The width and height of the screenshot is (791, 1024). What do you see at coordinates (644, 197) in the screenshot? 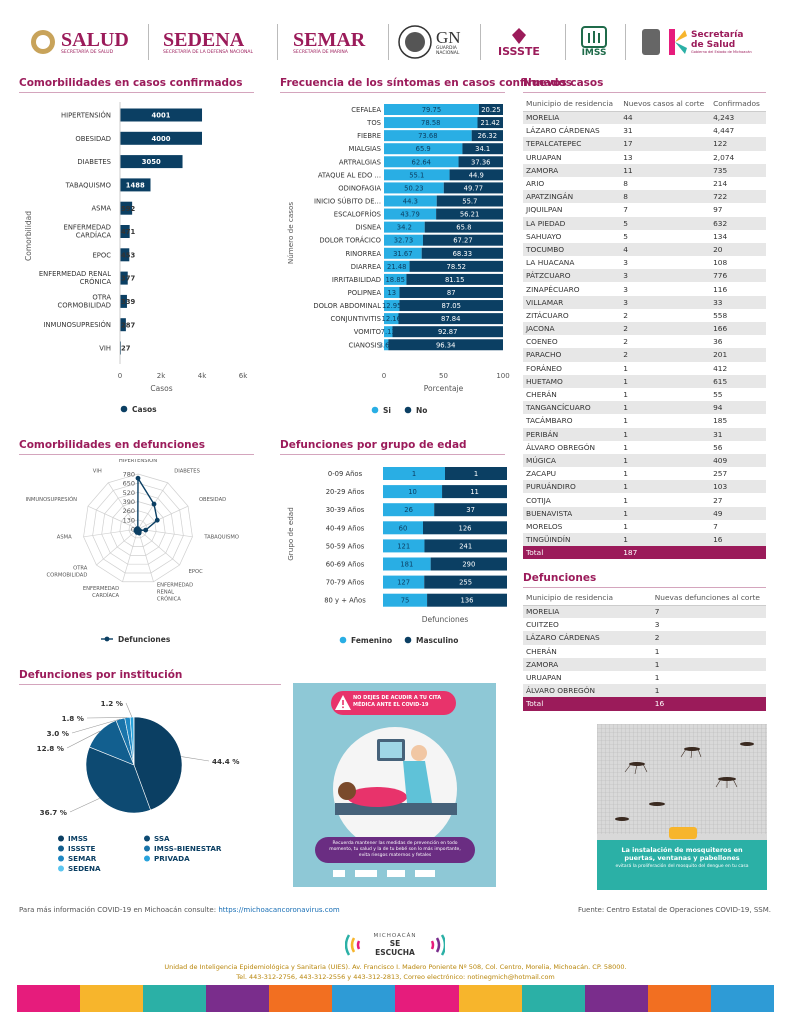
I see `table-row: APATZINGÁN 8 722` at bounding box center [644, 197].